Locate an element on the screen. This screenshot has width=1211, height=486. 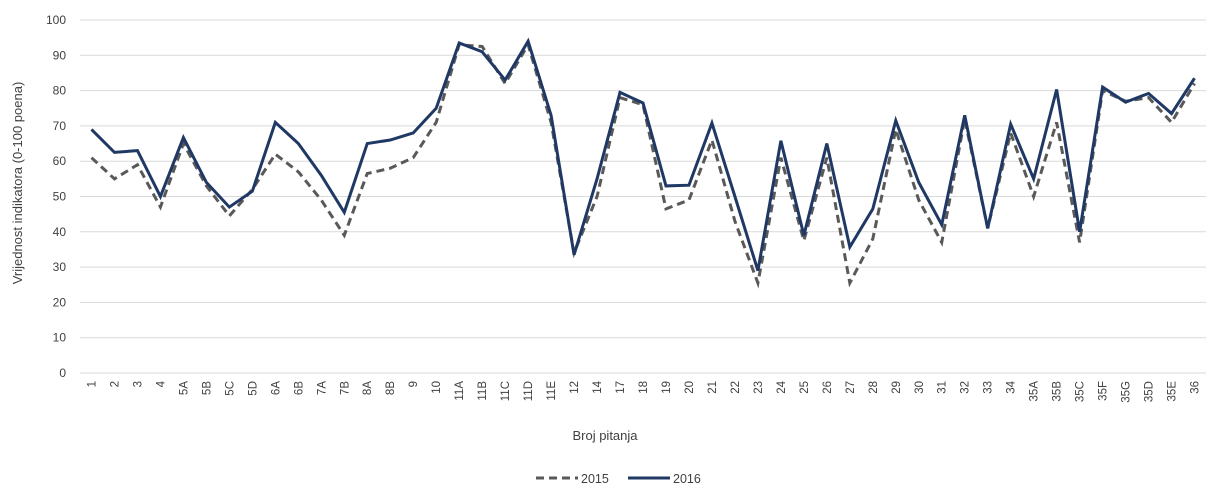
x-tick-label: 35G is located at coordinates (1127, 392).